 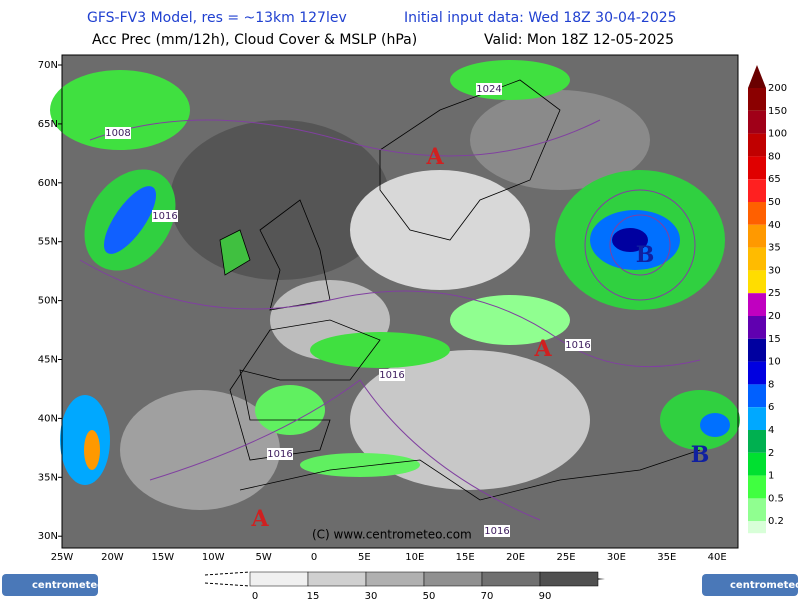 I want to click on precip-label: 35, so click(x=774, y=248).